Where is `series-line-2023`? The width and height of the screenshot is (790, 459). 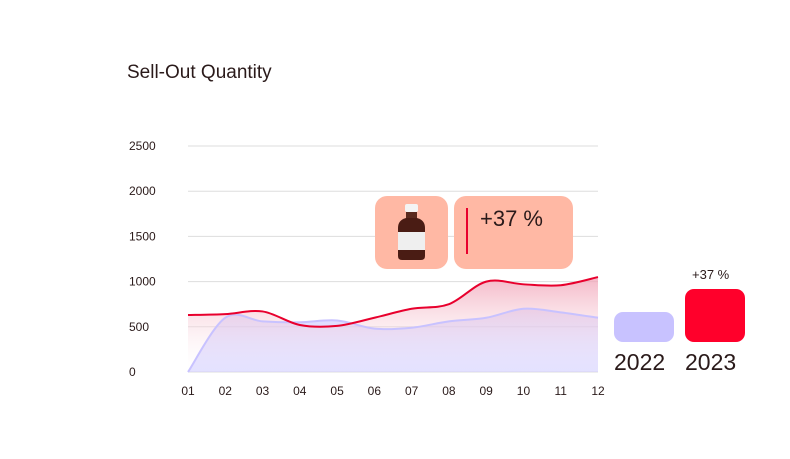
series-line-2023 is located at coordinates (393, 302).